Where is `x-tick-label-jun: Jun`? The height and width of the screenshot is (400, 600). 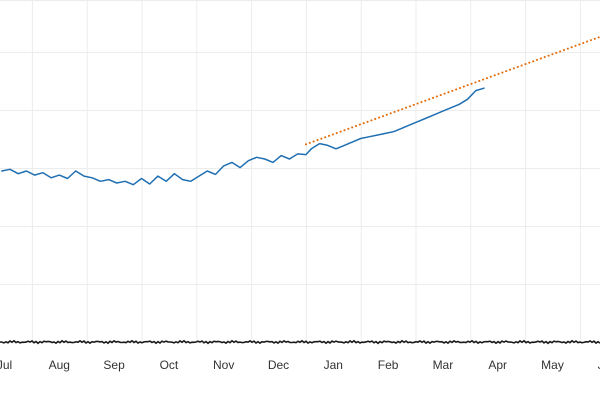 x-tick-label-jun: Jun is located at coordinates (599, 365).